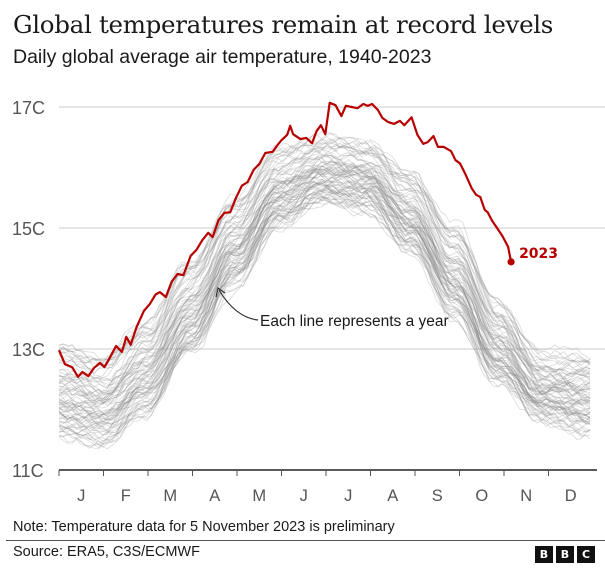 The image size is (605, 574). Describe the element at coordinates (28, 108) in the screenshot. I see `y-tick-label: 17C` at that location.